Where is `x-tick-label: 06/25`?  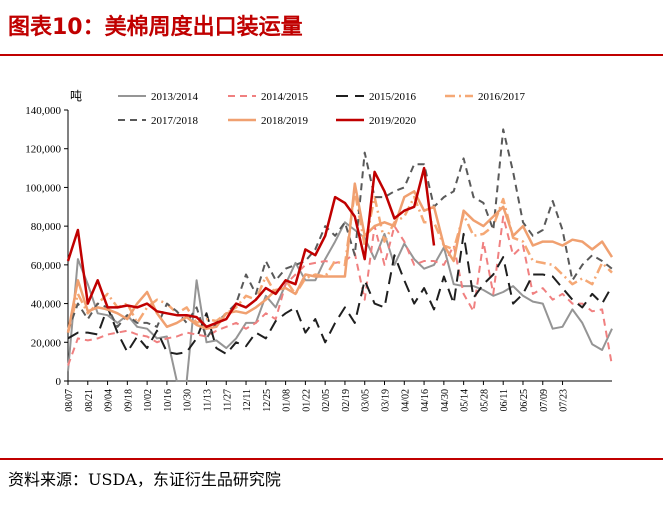 x-tick-label: 06/25 is located at coordinates (524, 400).